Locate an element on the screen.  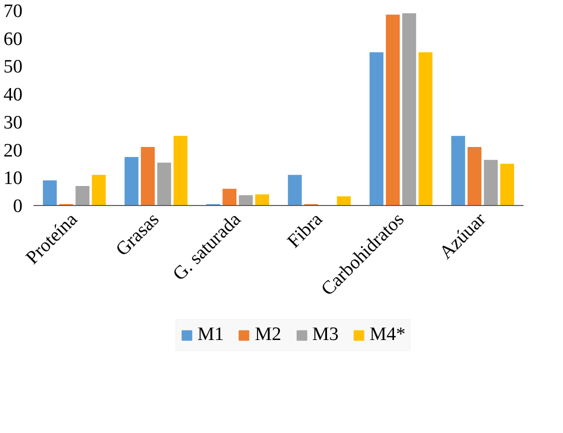
y-tick-label: 70 is located at coordinates (13, 11).